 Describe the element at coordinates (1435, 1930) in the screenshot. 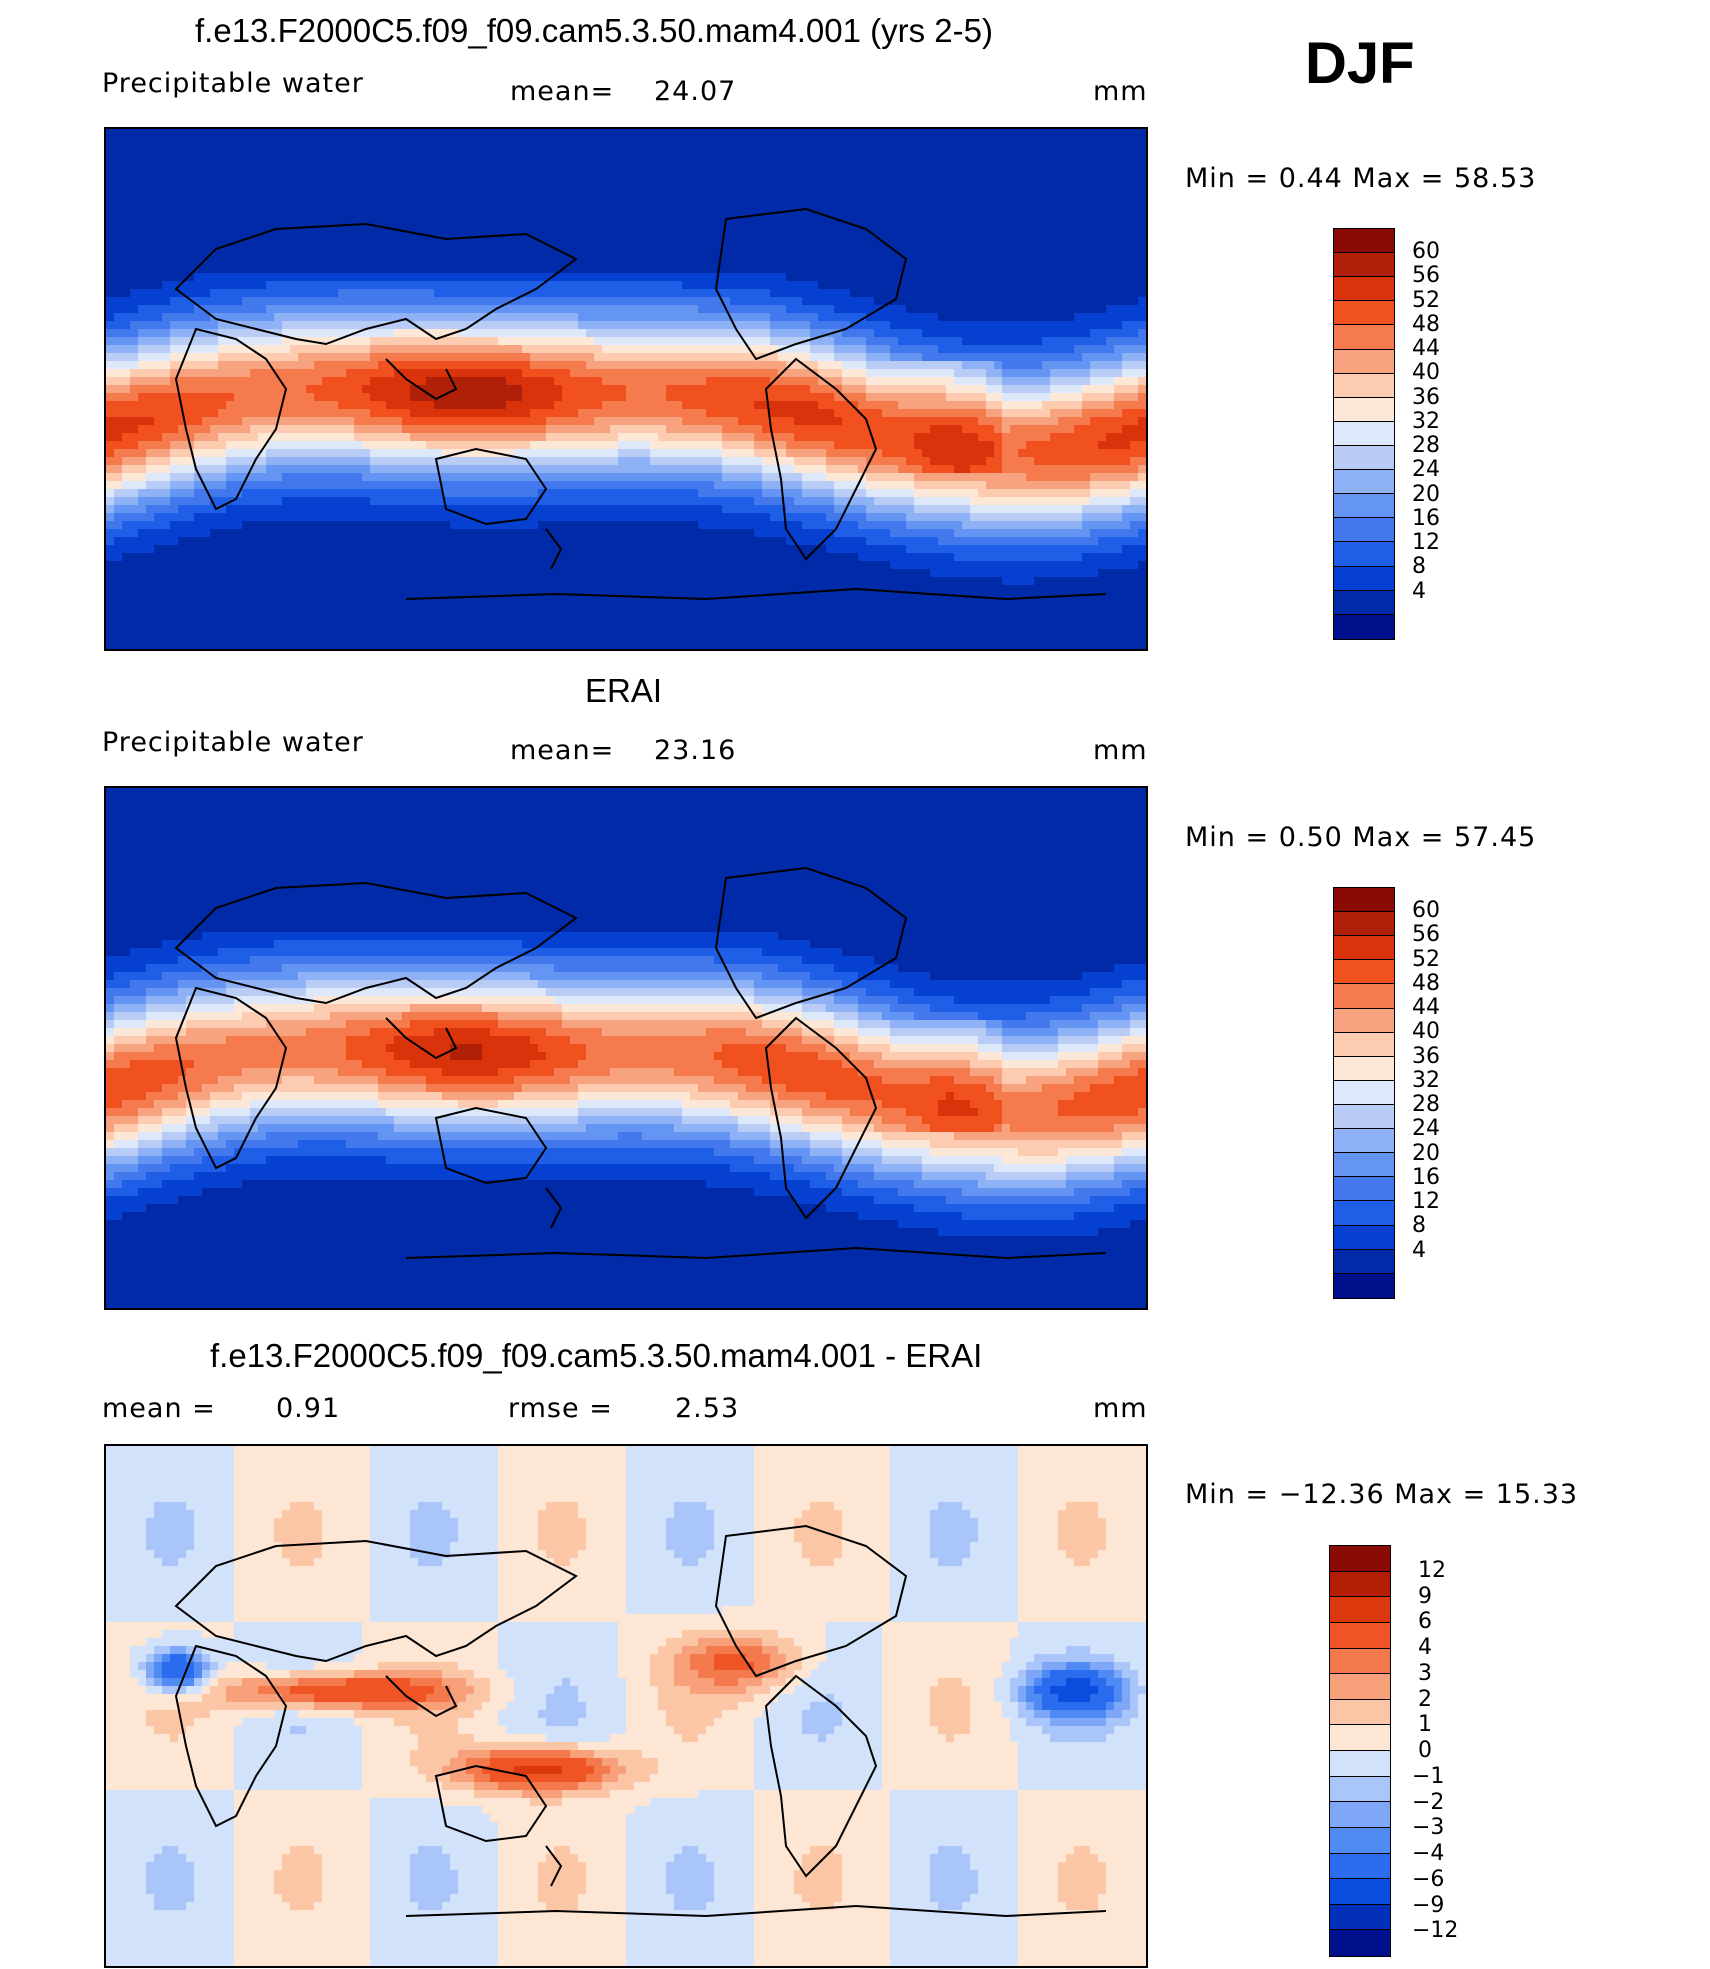

I see `colorbar-tick-label: −12` at that location.